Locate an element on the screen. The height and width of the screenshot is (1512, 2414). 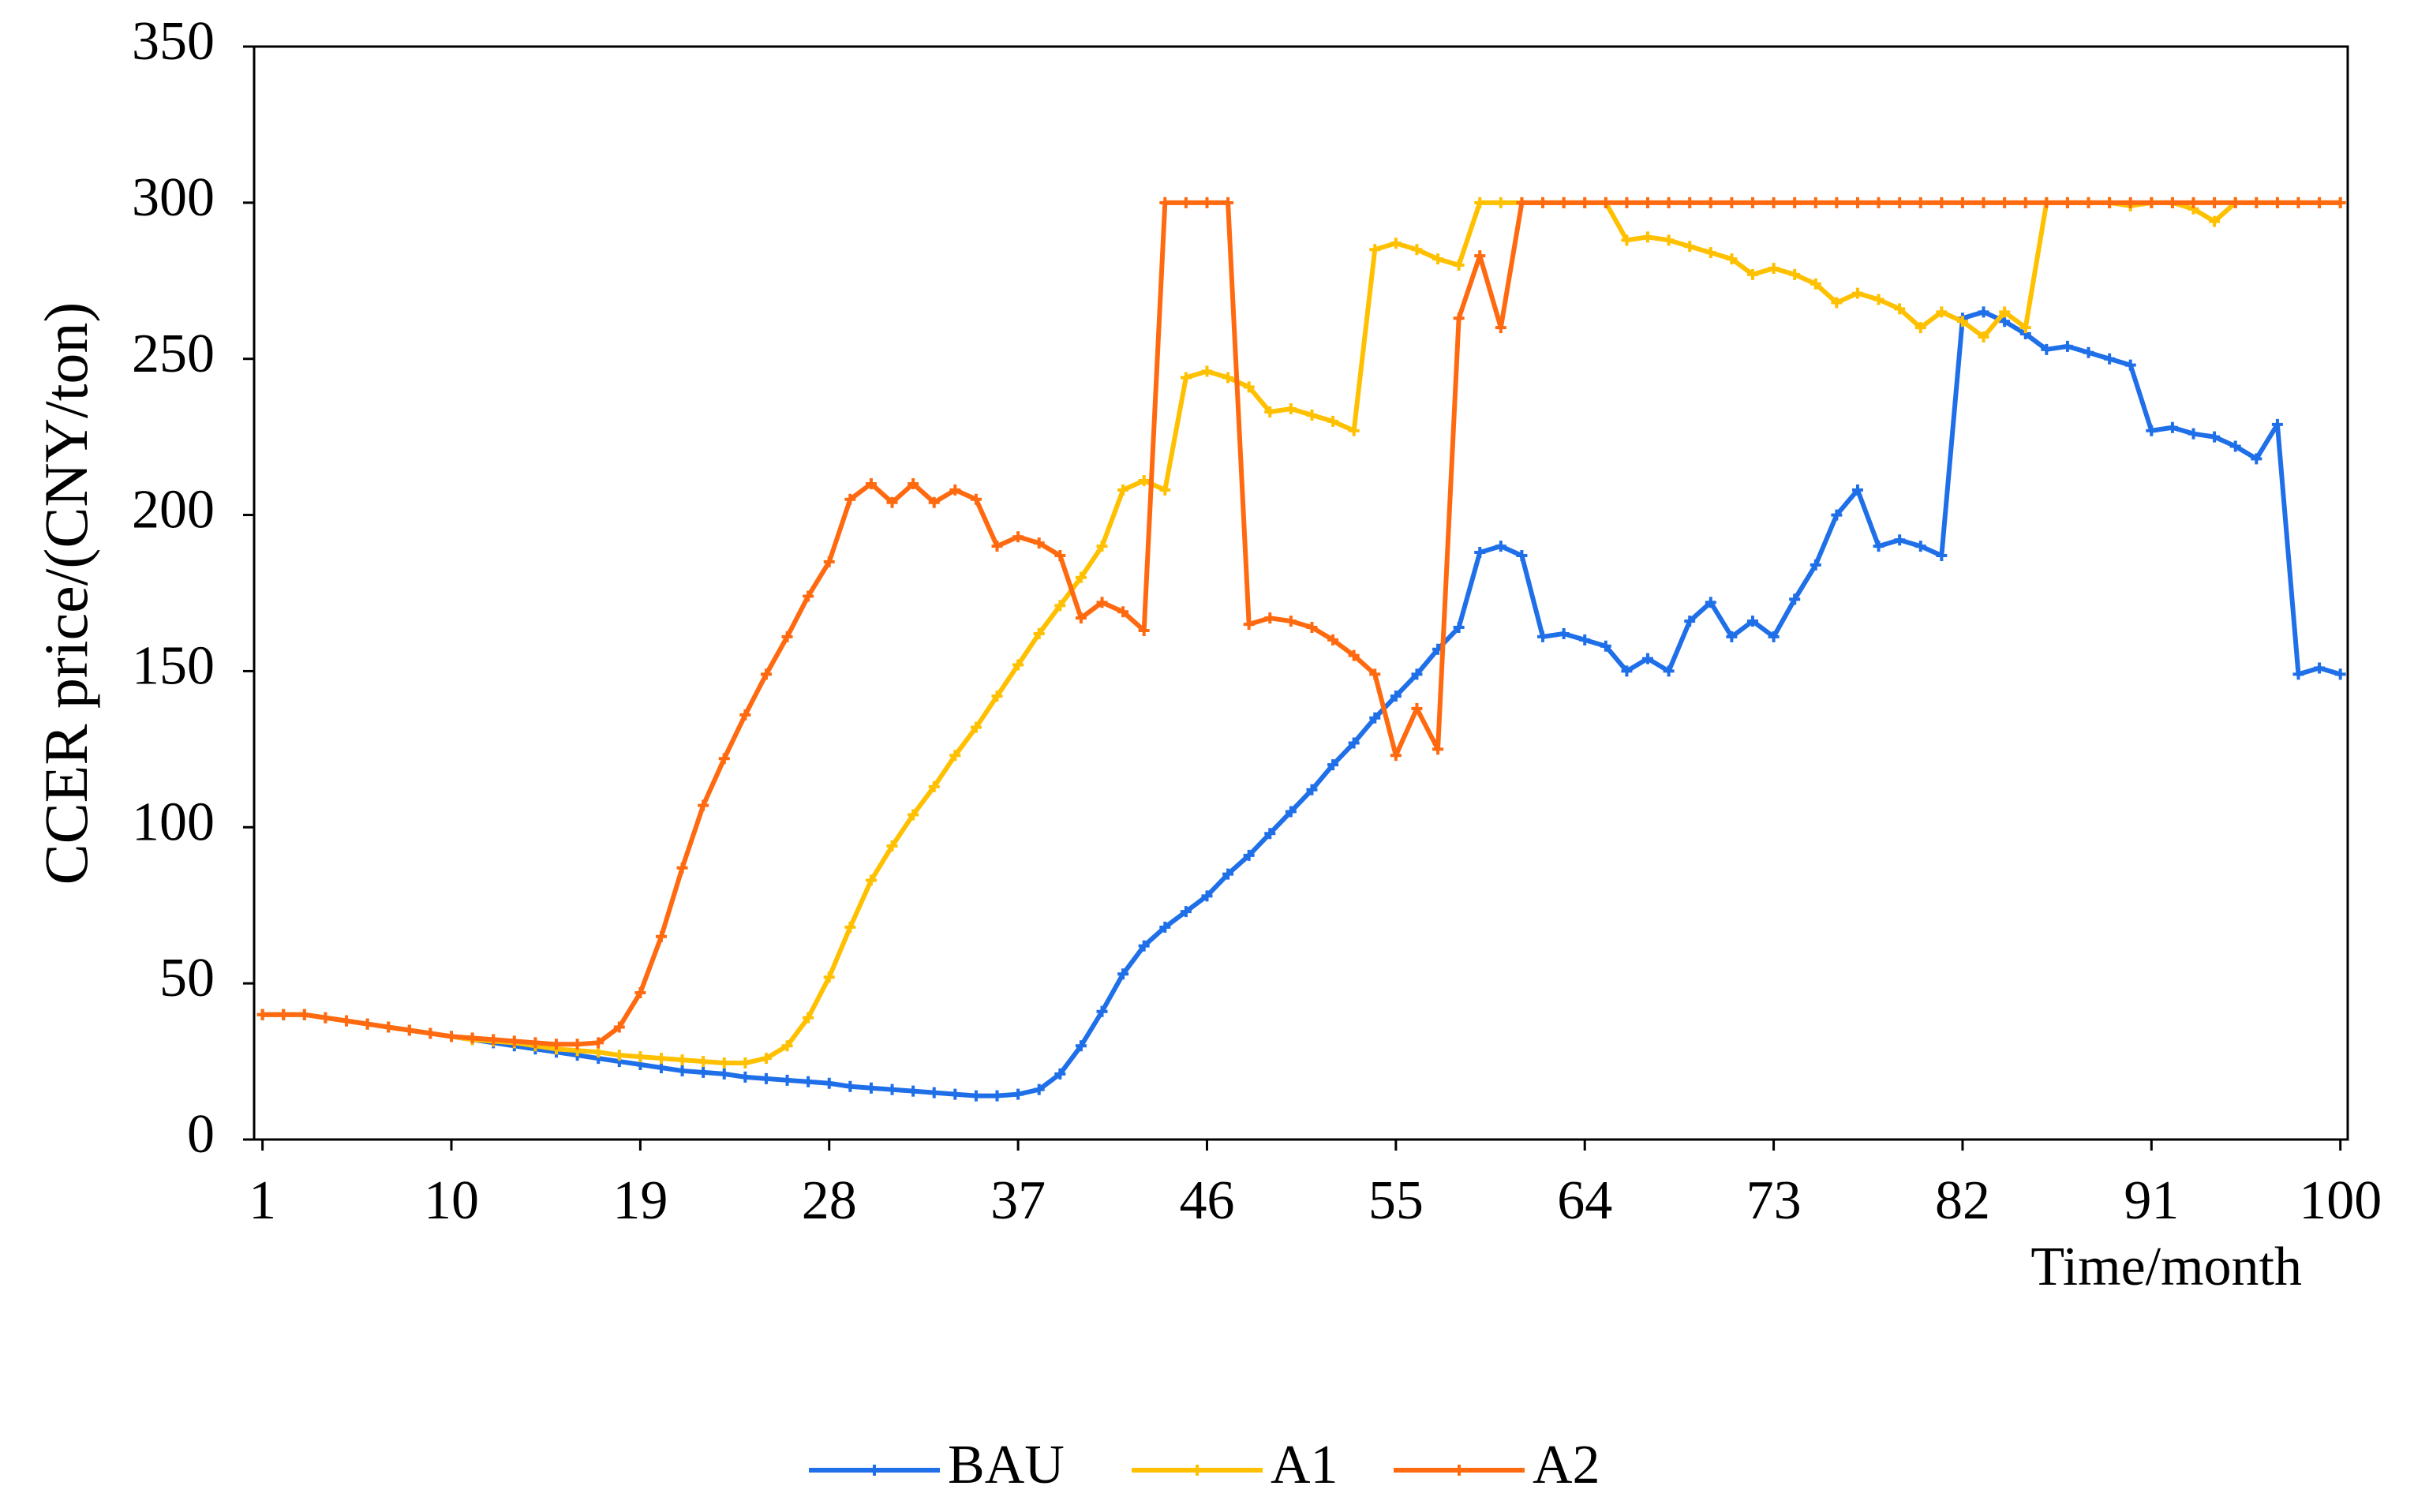
y-tick-label: 300 is located at coordinates (173, 197).